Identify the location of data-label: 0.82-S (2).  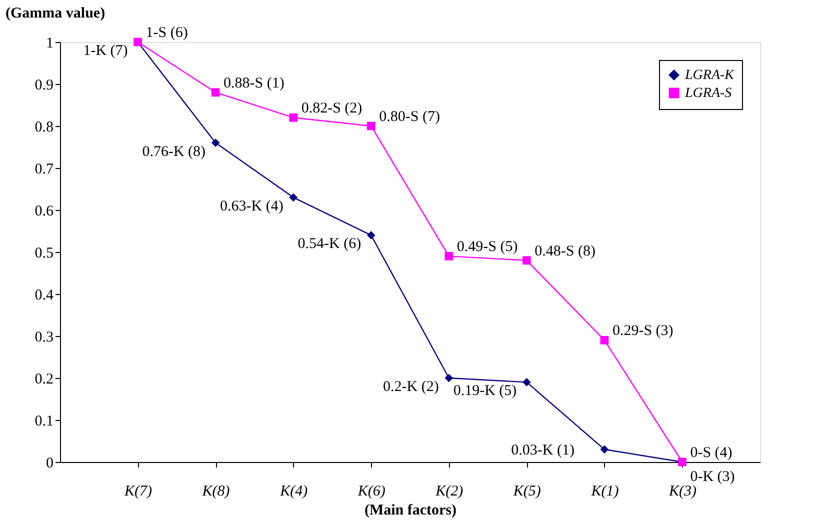
(331, 108).